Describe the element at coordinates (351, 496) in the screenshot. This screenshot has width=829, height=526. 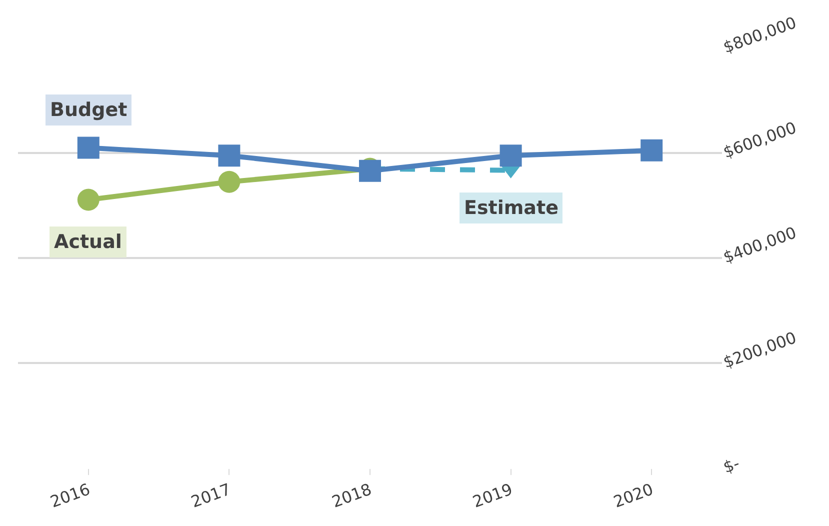
I see `x-tick-label: 2018` at that location.